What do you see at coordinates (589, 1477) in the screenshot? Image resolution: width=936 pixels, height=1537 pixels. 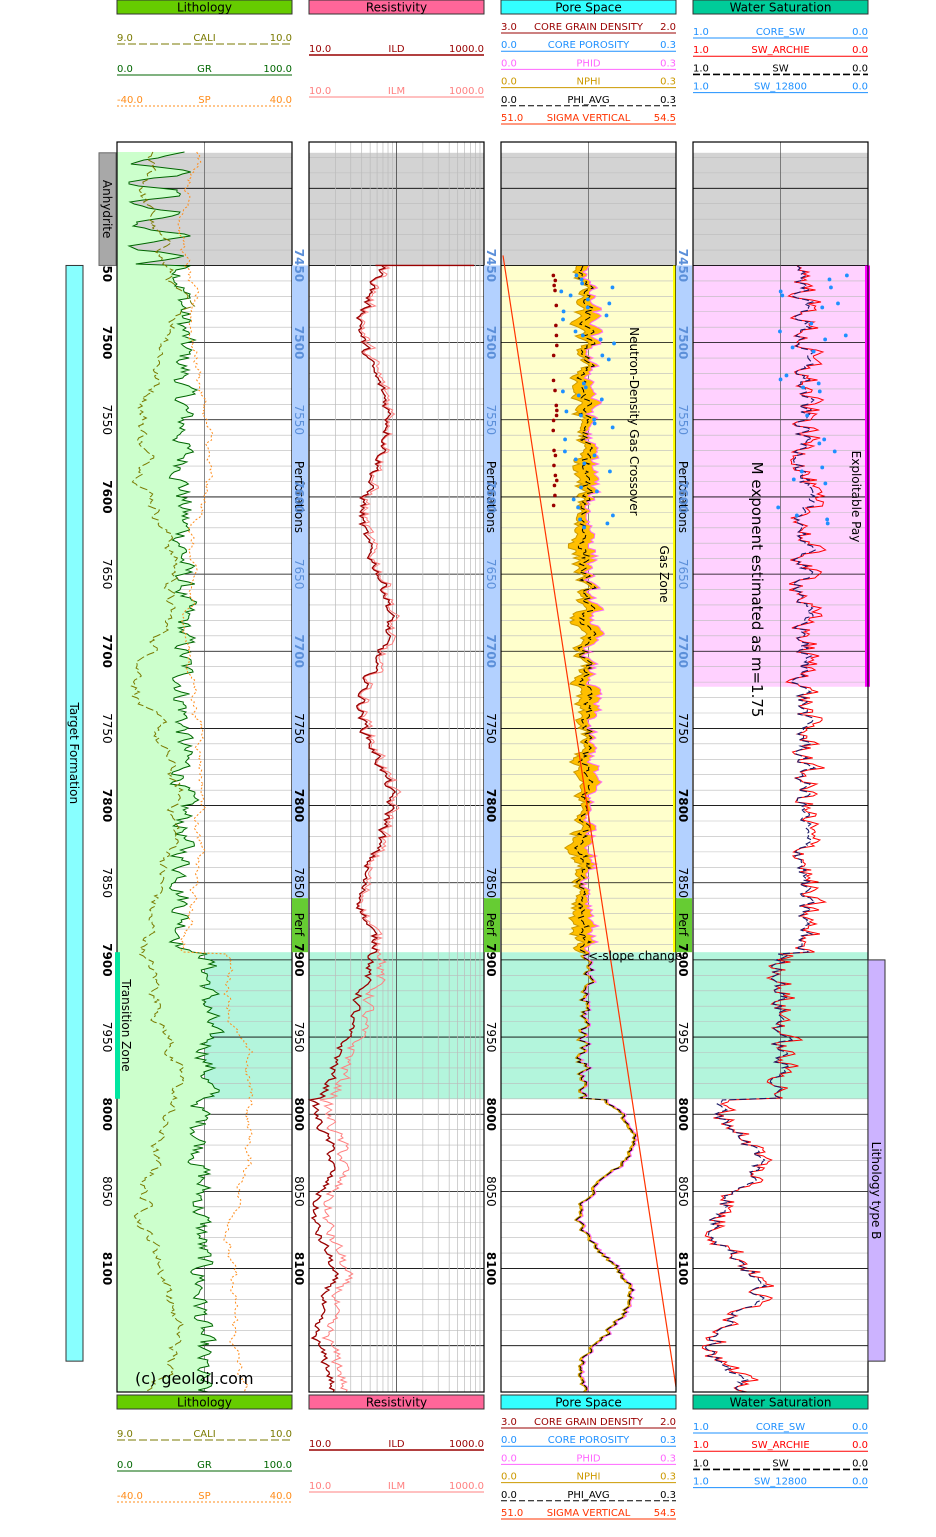 I see `legend-curve-name: NPHI` at bounding box center [589, 1477].